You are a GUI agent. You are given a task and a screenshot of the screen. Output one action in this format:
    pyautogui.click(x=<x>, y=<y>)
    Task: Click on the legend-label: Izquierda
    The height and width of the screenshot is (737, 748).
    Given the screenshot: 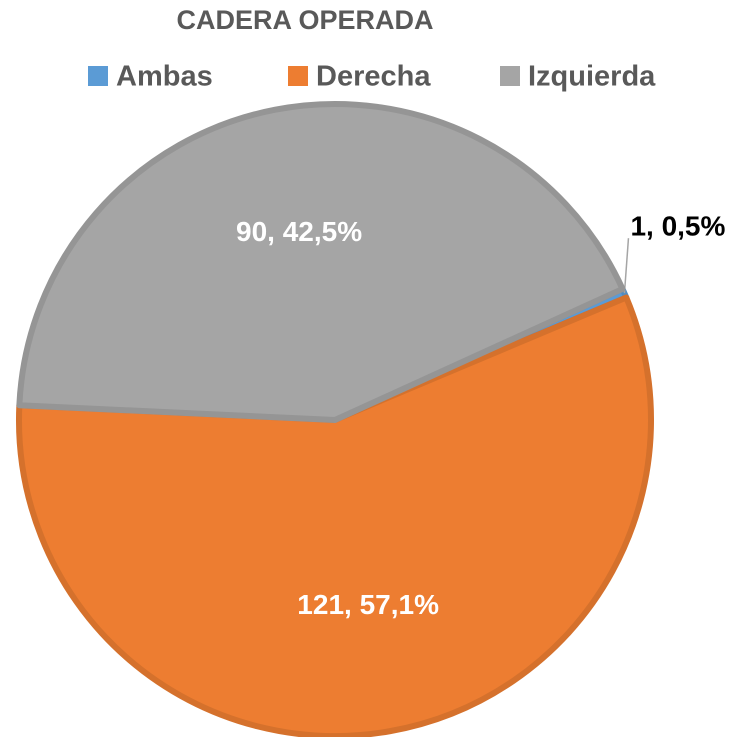 What is the action you would take?
    pyautogui.click(x=592, y=77)
    